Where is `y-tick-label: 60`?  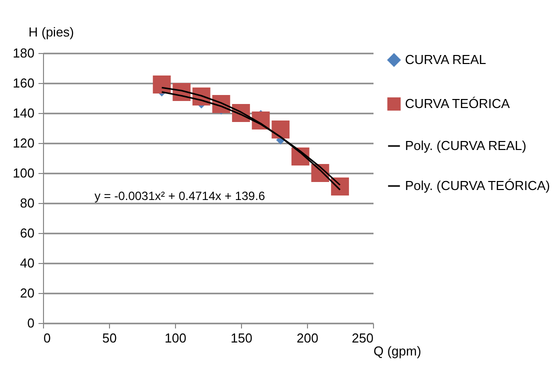
y-tick-label: 60 is located at coordinates (27, 233).